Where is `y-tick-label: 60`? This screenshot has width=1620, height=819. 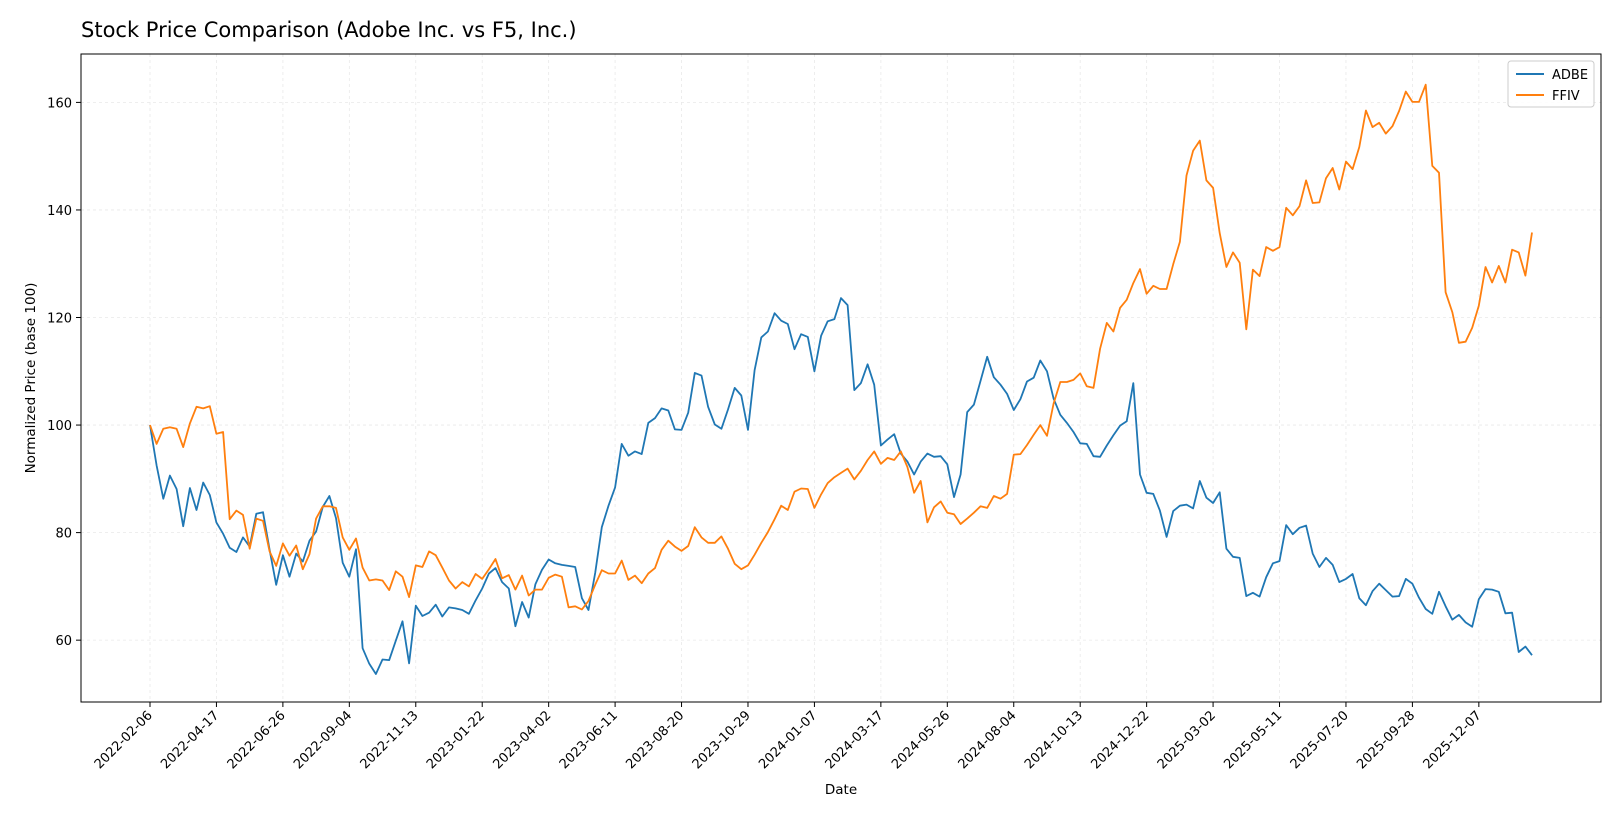 y-tick-label: 60 is located at coordinates (63, 641).